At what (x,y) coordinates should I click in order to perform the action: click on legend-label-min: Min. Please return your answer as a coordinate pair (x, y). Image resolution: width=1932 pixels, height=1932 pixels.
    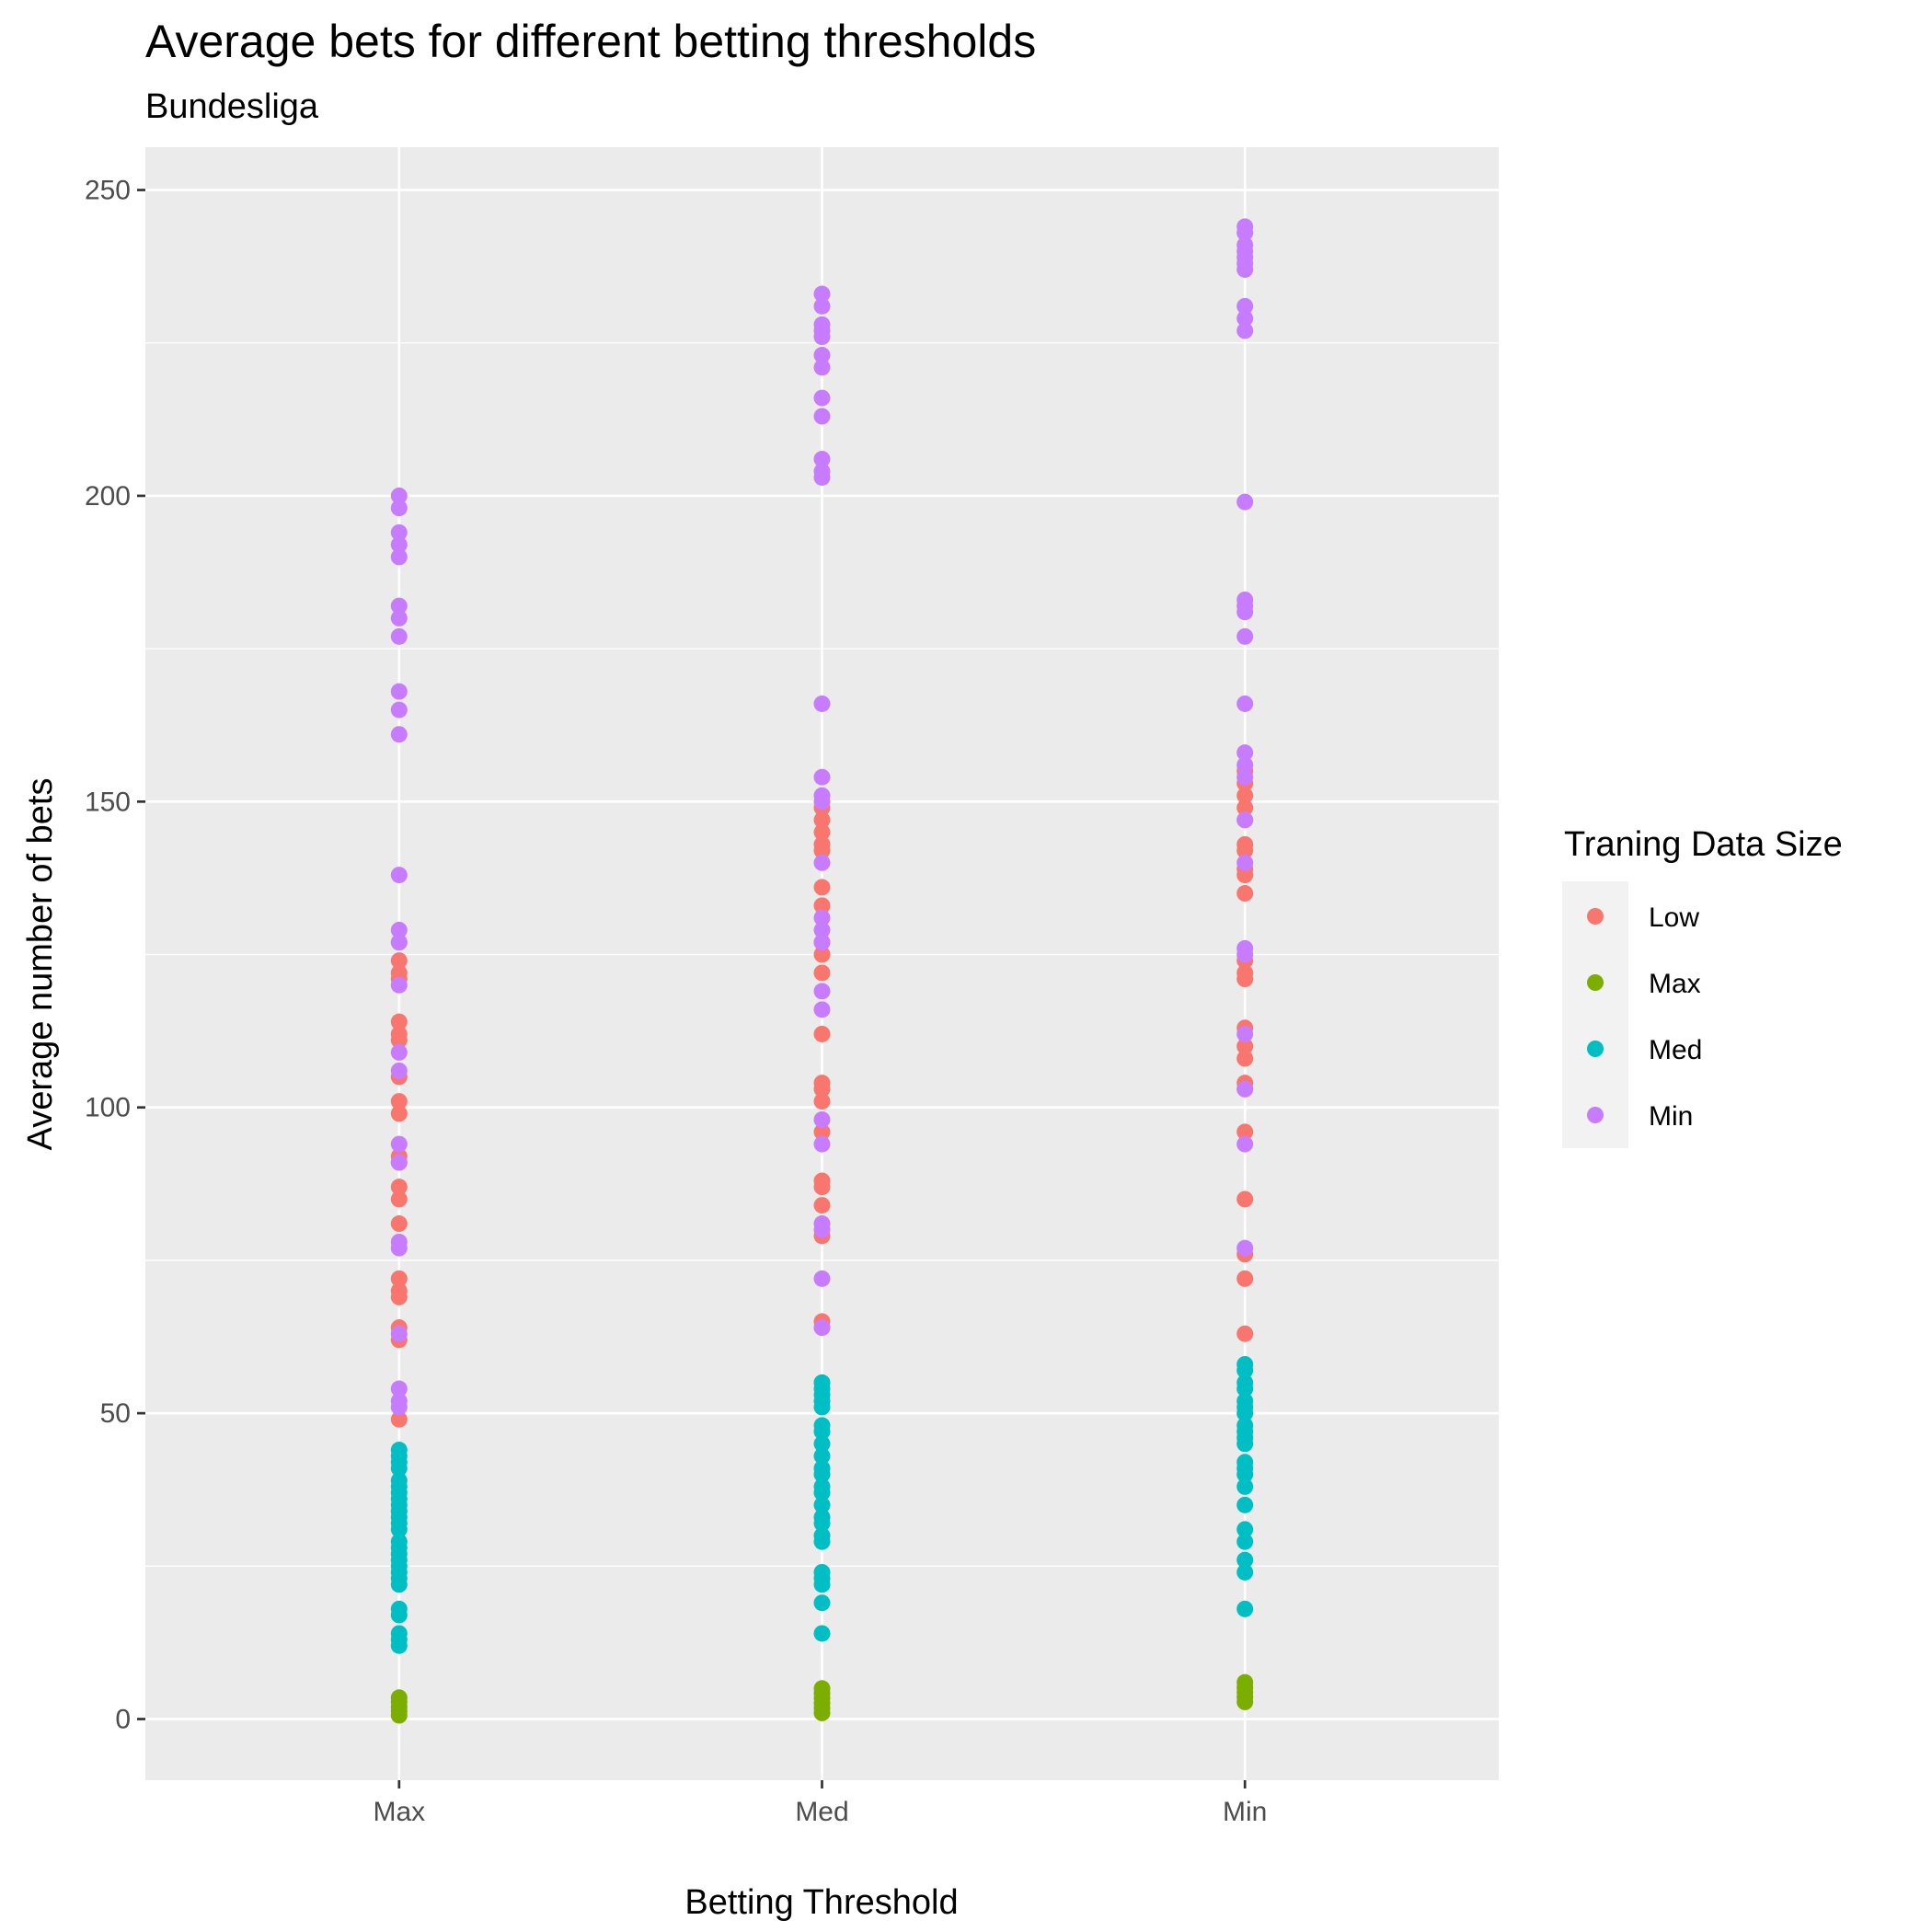
    Looking at the image, I should click on (1671, 1116).